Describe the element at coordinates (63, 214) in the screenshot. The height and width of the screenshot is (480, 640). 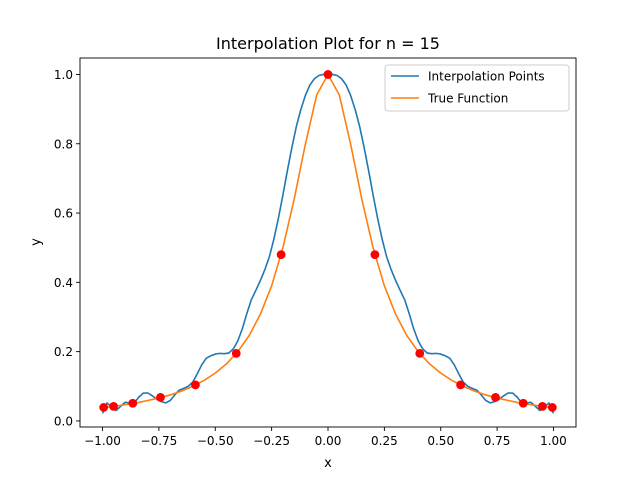
I see `y-tick-label: 0.6` at that location.